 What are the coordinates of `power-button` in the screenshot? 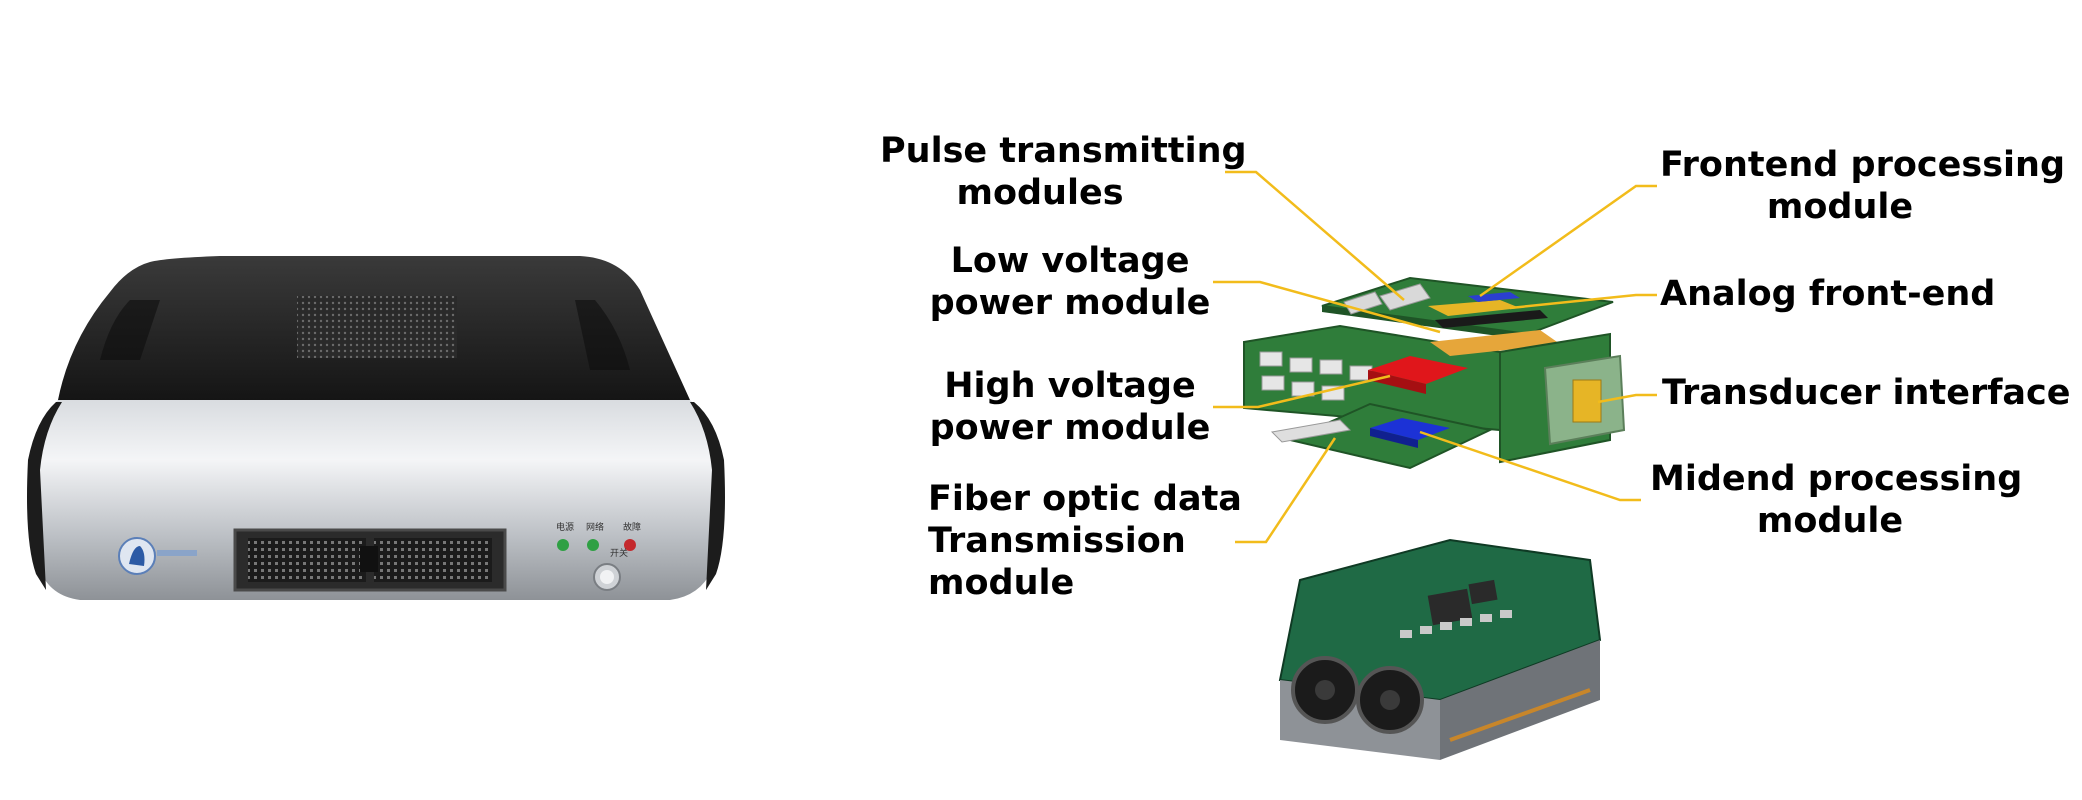 It's located at (607, 577).